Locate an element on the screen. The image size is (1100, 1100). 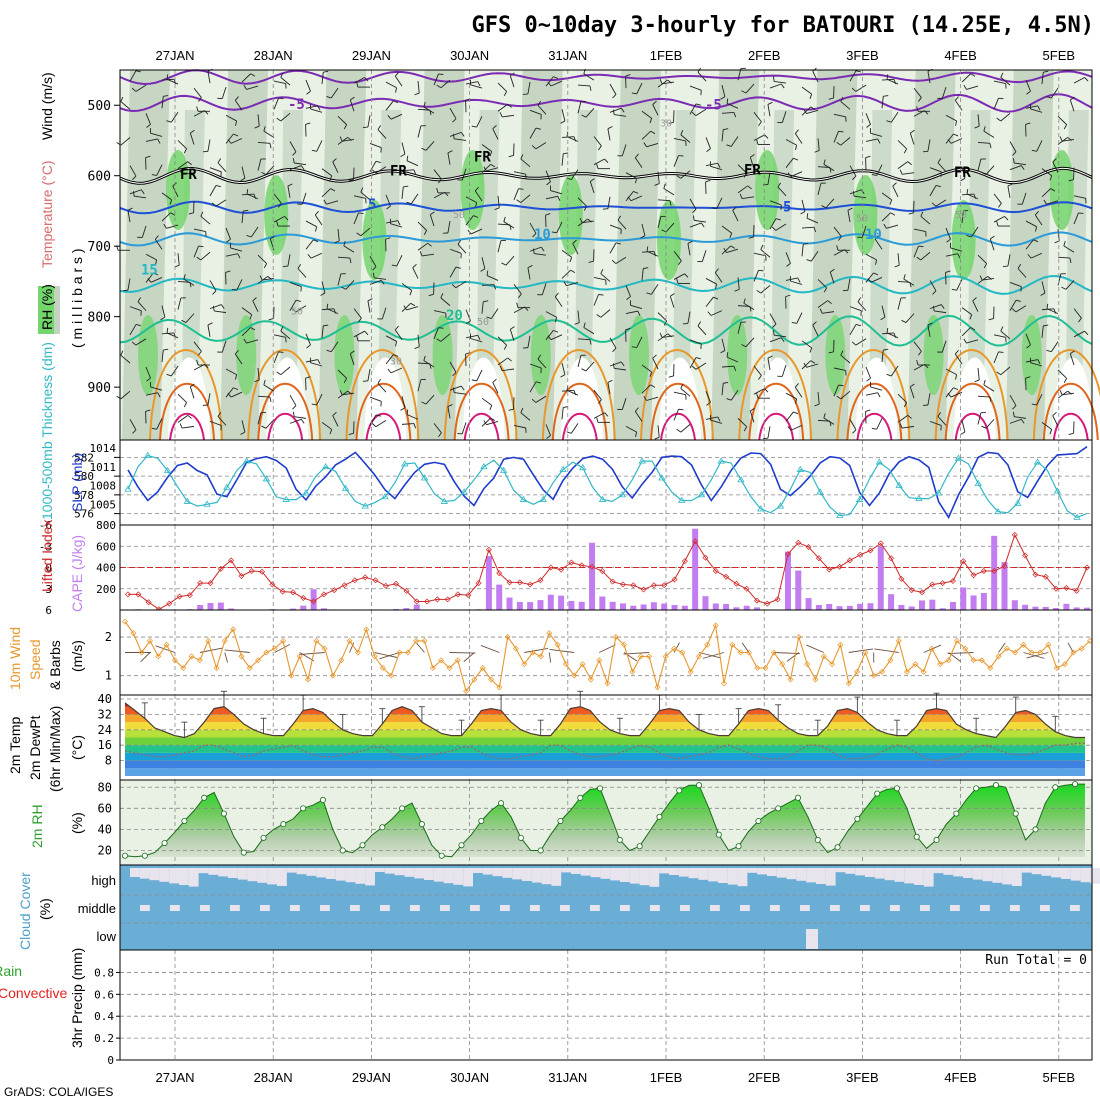
temp2m-label-c: (6hr Min/Max) is located at coordinates (55, 749).